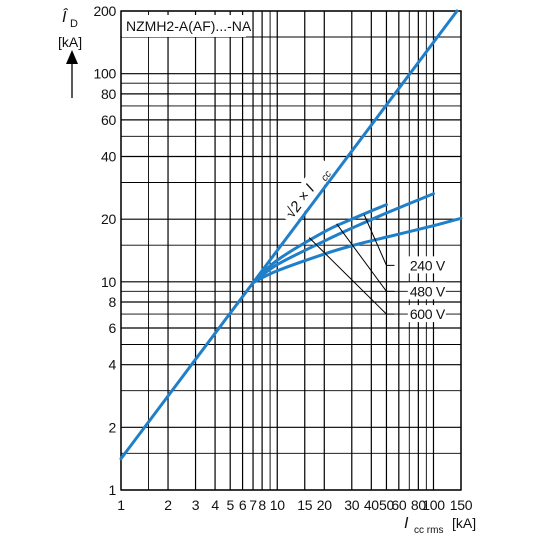 The height and width of the screenshot is (540, 540). I want to click on x-tick-label: 4, so click(215, 505).